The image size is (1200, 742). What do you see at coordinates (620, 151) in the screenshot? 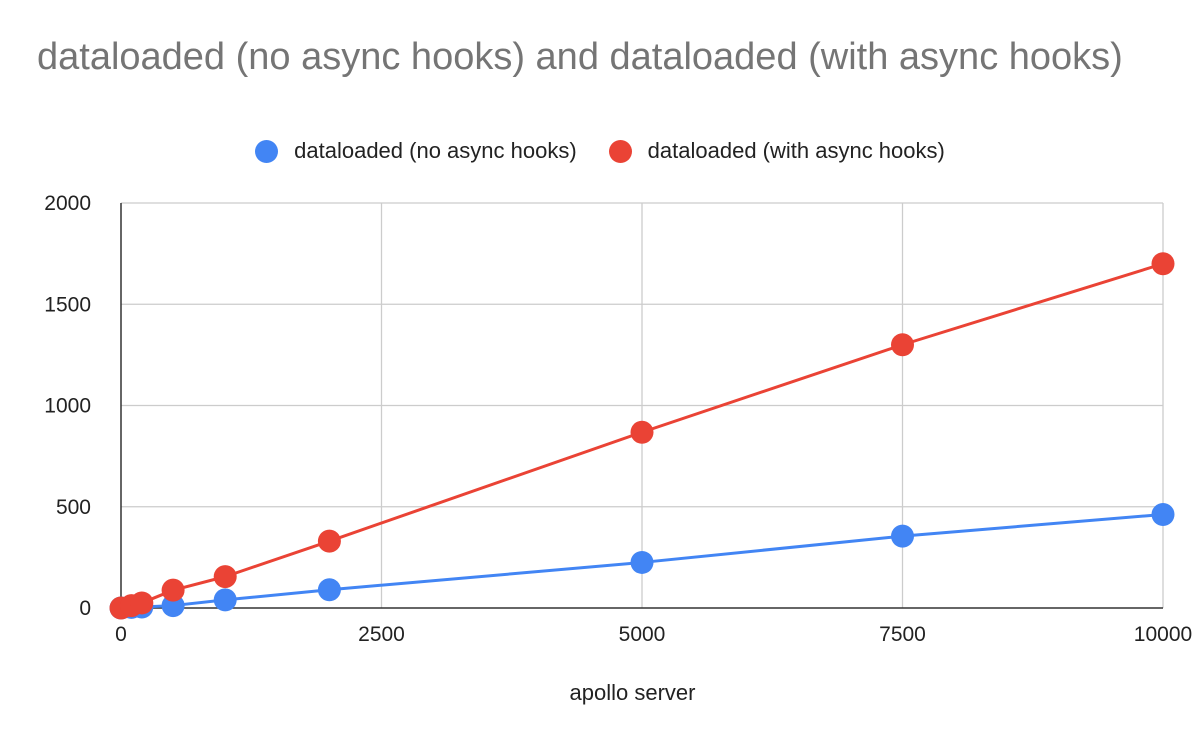
I see `legend-swatch-with-async-hooks` at bounding box center [620, 151].